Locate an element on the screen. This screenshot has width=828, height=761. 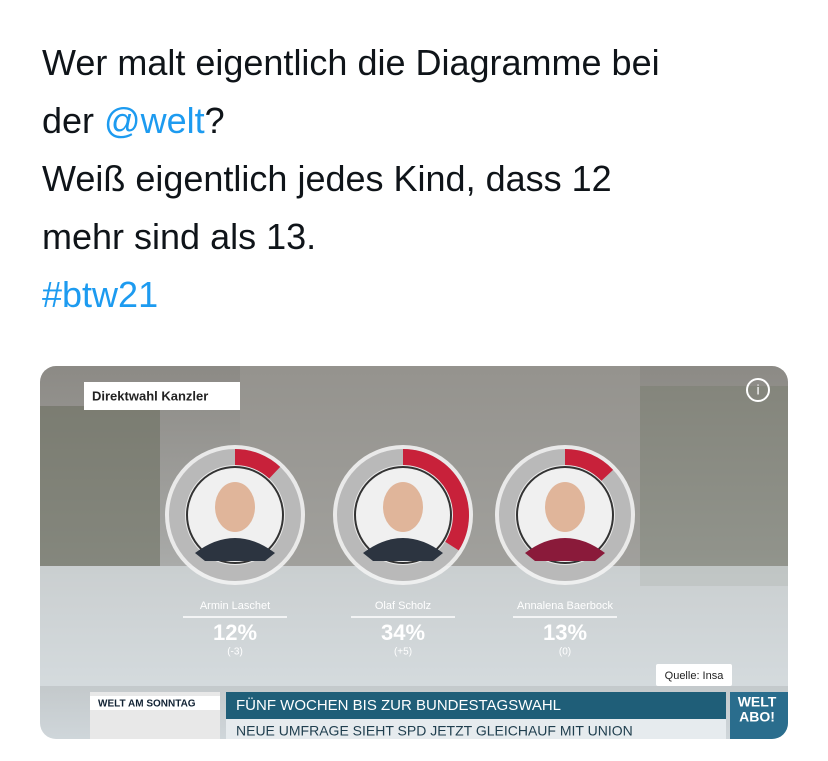
candidate-name: Armin Laschet is located at coordinates (235, 606).